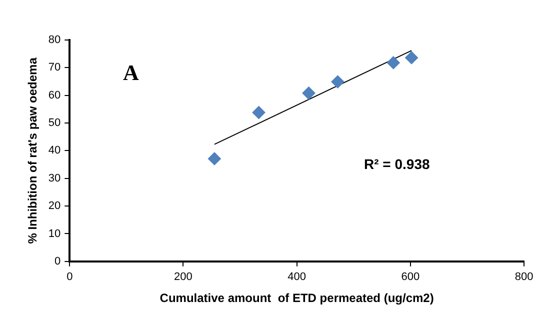 The width and height of the screenshot is (546, 332). Describe the element at coordinates (54, 234) in the screenshot. I see `y-tick-label: 10` at that location.